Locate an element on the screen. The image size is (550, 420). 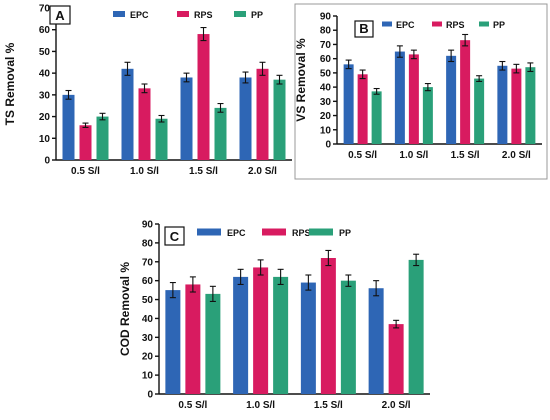
y-axis-label: VS Removal % is located at coordinates (301, 80).